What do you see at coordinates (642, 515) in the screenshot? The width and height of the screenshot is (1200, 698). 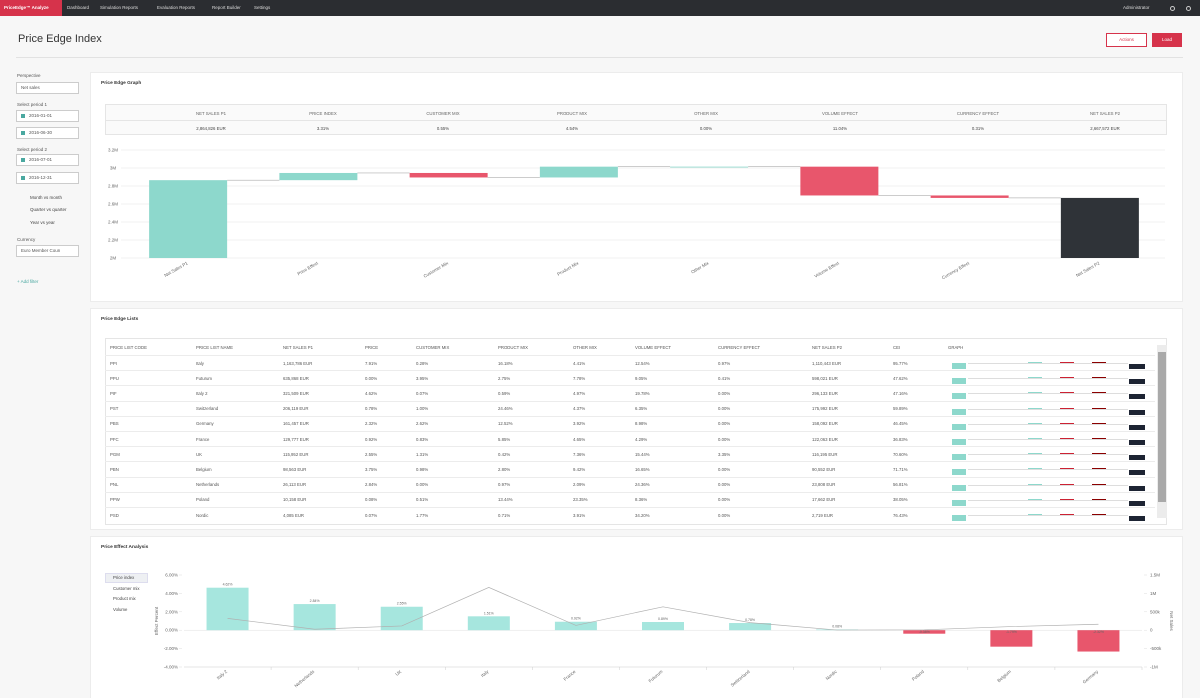 I see `cell: 34.20%` at bounding box center [642, 515].